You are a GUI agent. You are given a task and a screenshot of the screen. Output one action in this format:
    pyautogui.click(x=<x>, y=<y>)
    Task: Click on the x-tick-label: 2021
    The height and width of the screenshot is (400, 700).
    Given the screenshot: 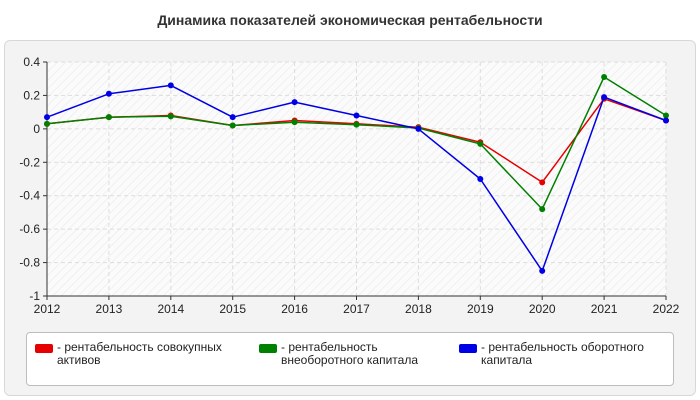 What is the action you would take?
    pyautogui.click(x=604, y=309)
    